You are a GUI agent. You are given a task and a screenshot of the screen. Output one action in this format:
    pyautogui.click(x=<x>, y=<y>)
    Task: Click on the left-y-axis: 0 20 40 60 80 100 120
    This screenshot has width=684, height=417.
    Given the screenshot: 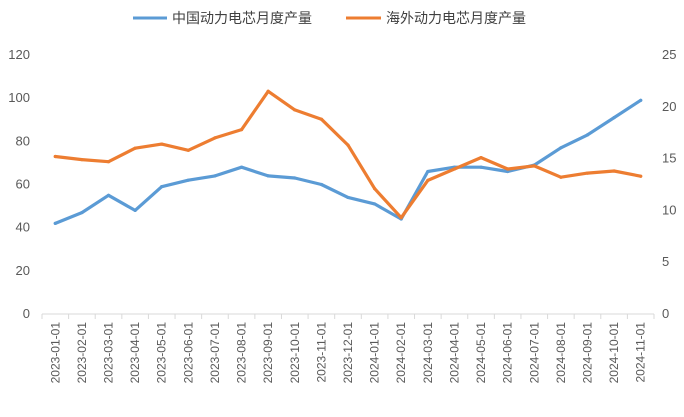 What is the action you would take?
    pyautogui.click(x=19, y=184)
    